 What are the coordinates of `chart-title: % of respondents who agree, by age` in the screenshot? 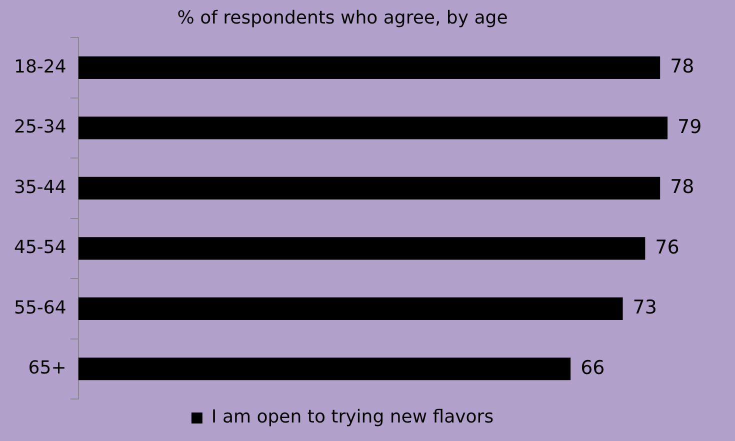 It's located at (342, 17).